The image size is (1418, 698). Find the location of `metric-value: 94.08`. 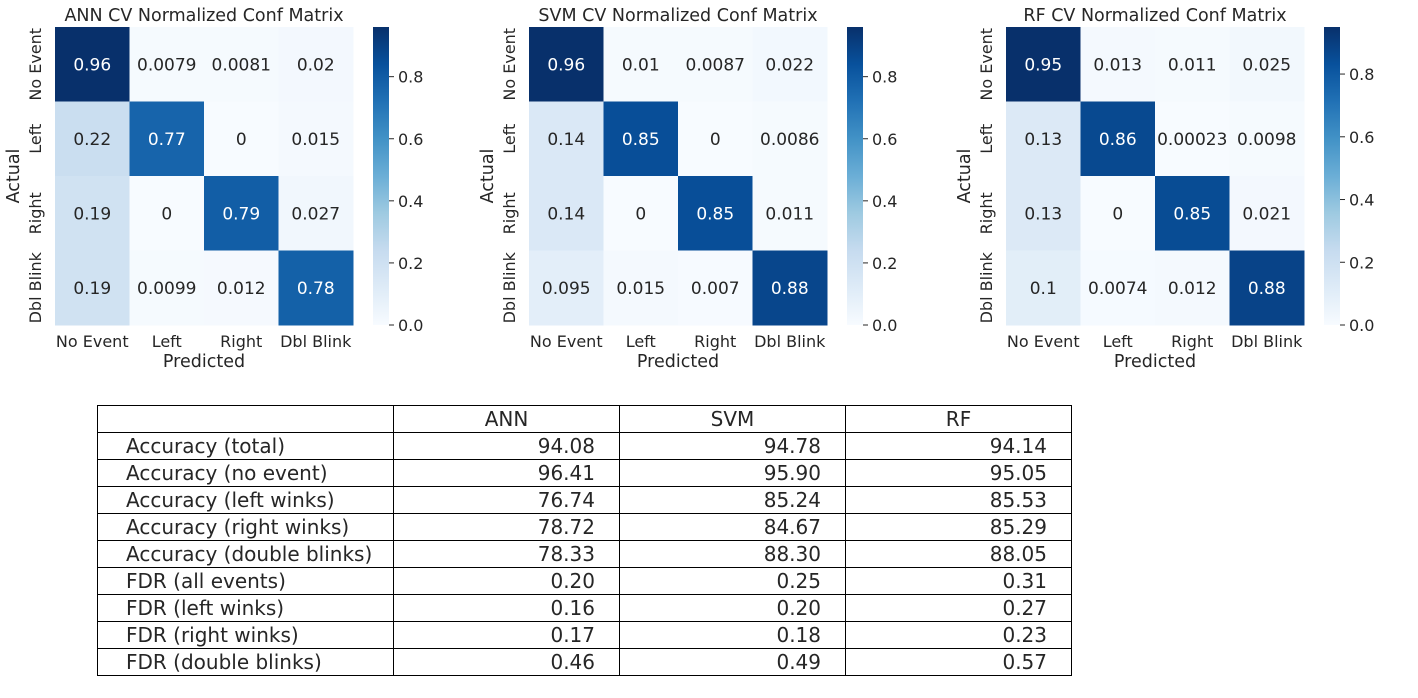

metric-value: 94.08 is located at coordinates (506, 446).